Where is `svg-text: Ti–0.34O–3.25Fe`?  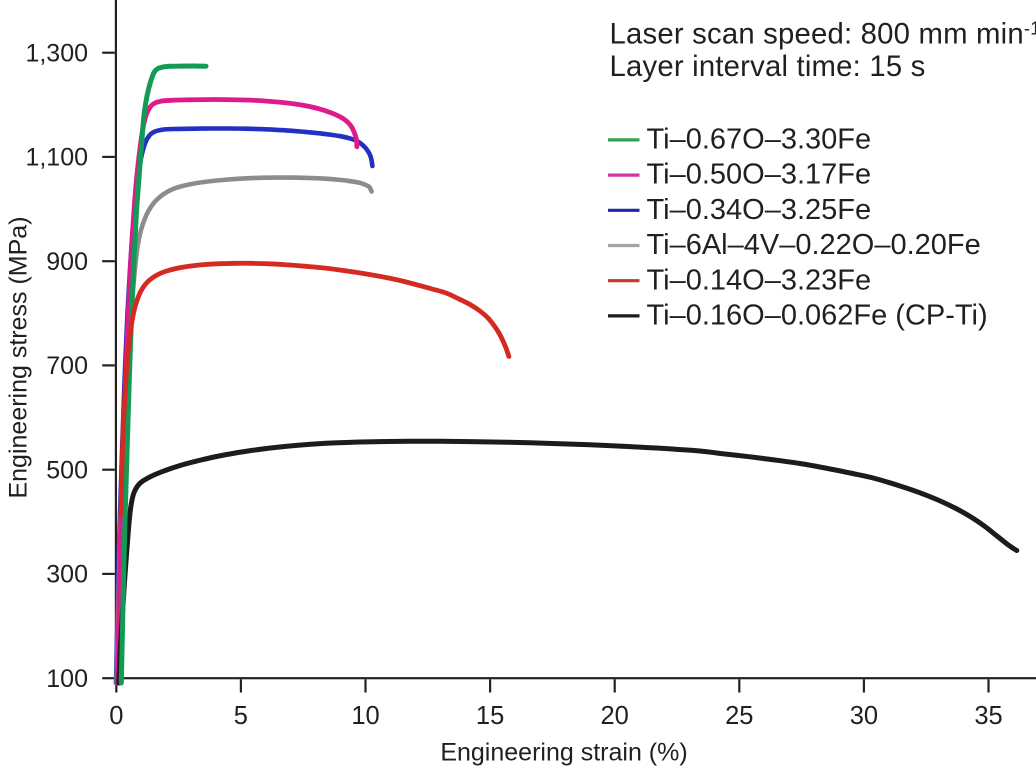
svg-text: Ti–0.34O–3.25Fe is located at coordinates (759, 210).